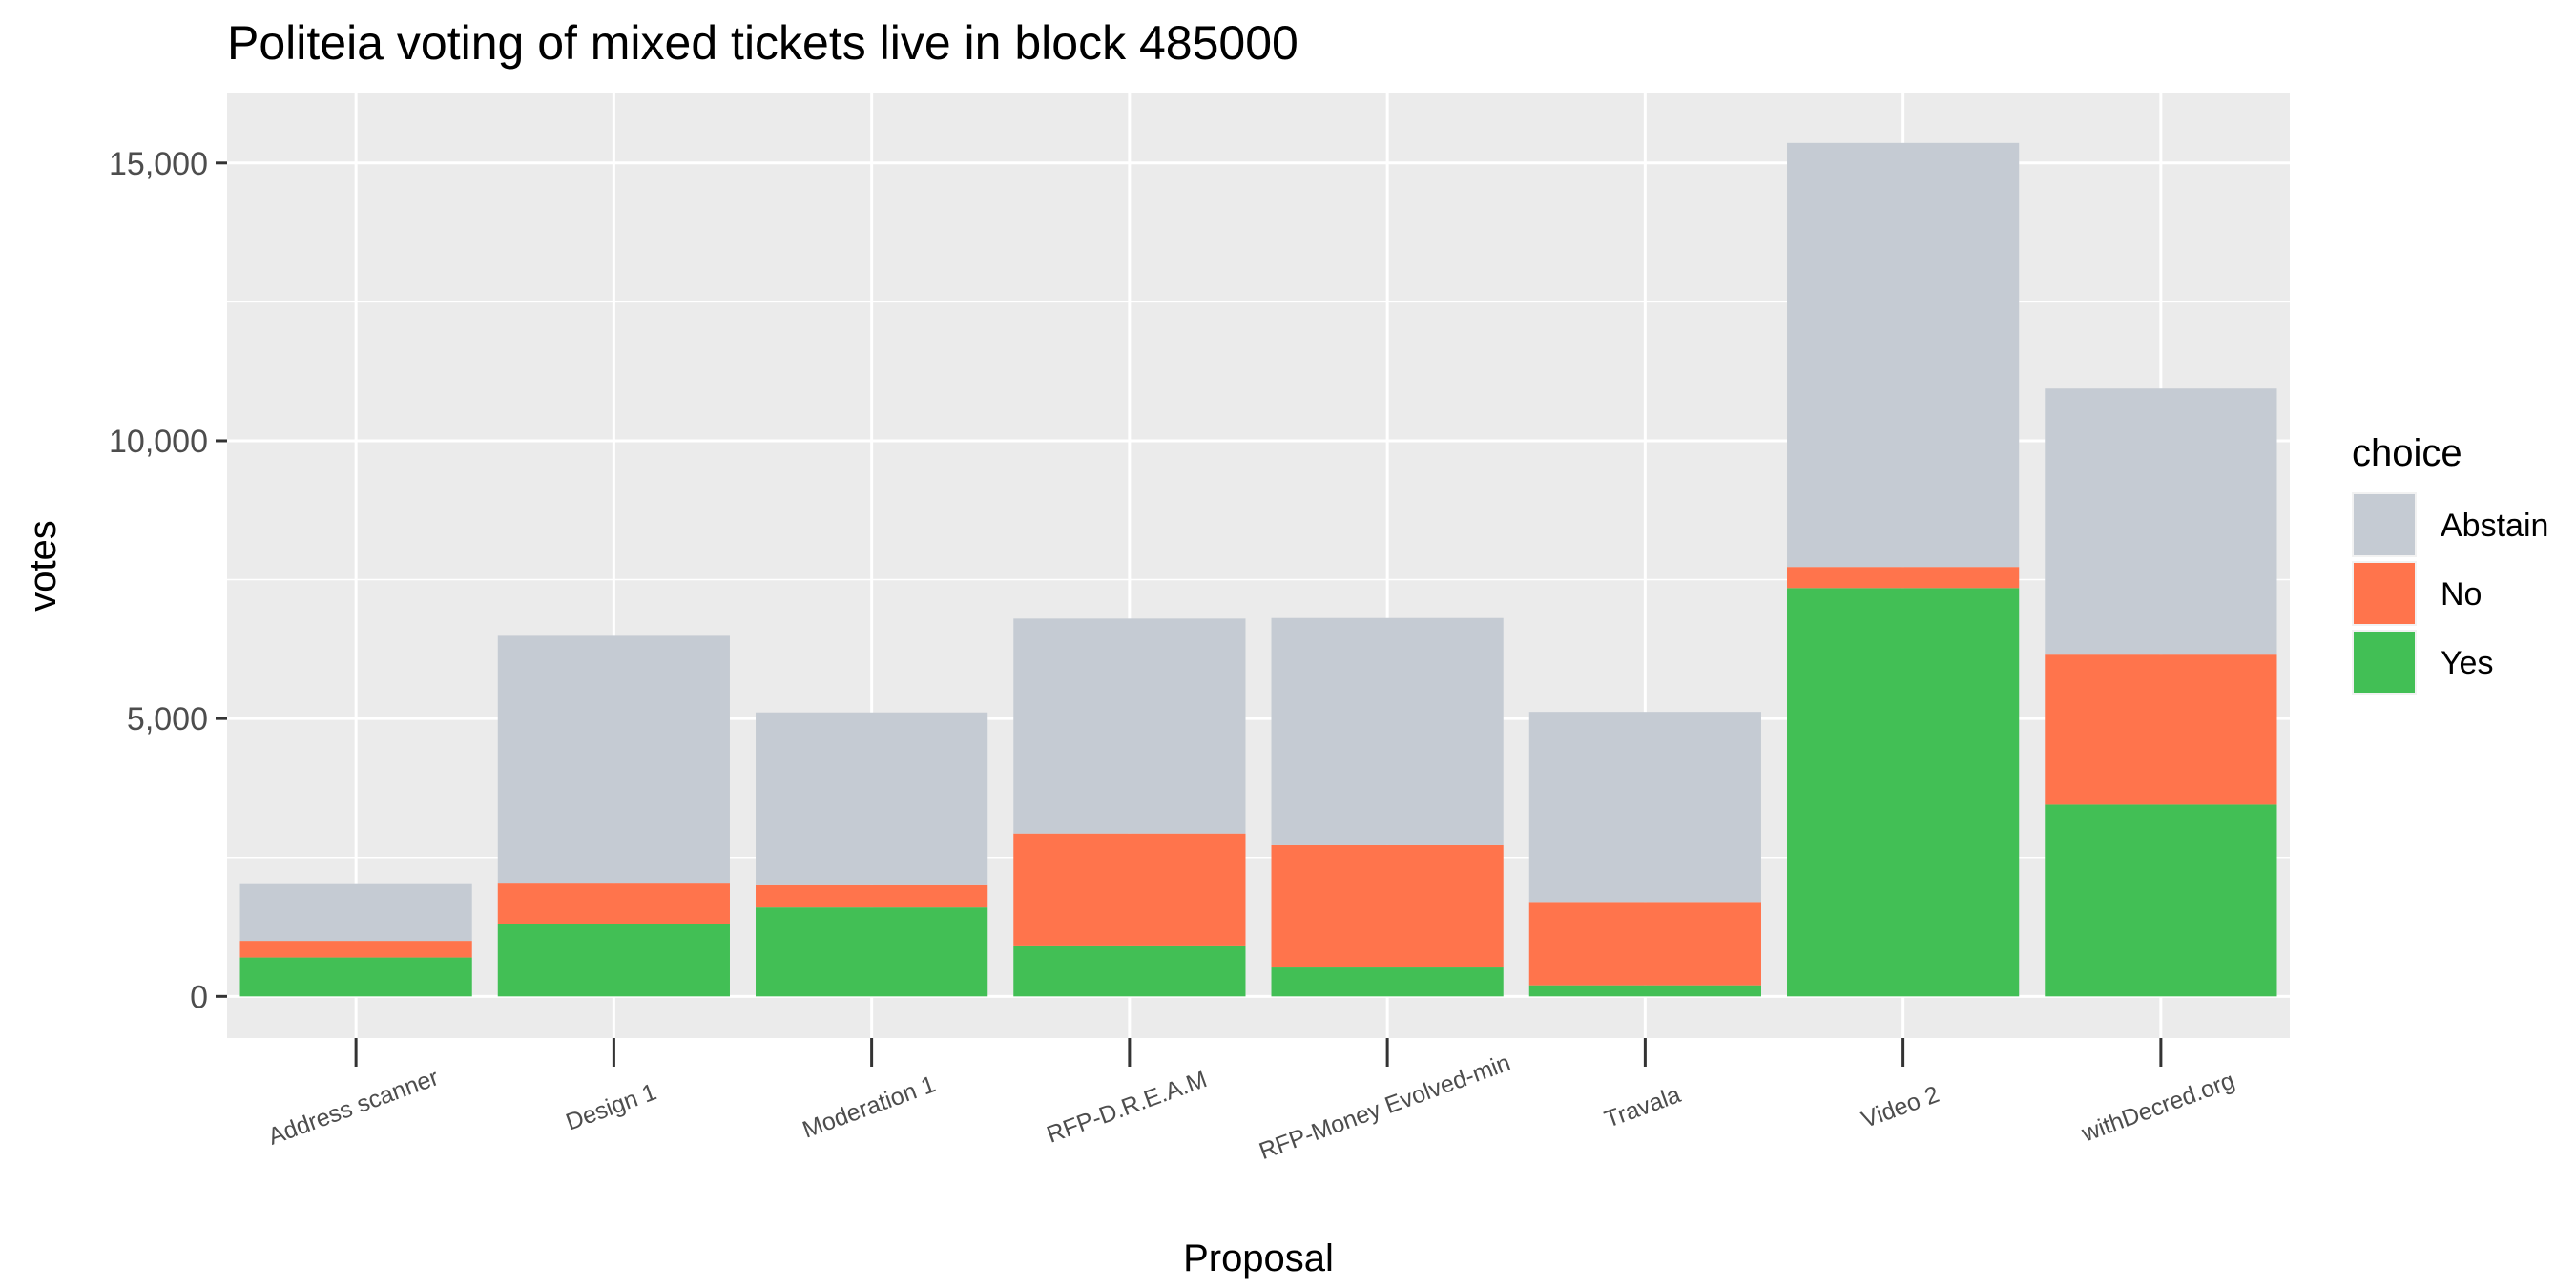  I want to click on legend-title: choice, so click(2407, 453).